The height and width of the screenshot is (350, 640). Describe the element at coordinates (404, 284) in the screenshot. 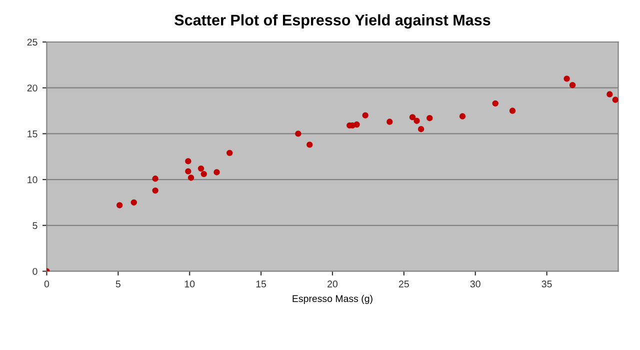

I see `x-tick-label: 25` at that location.